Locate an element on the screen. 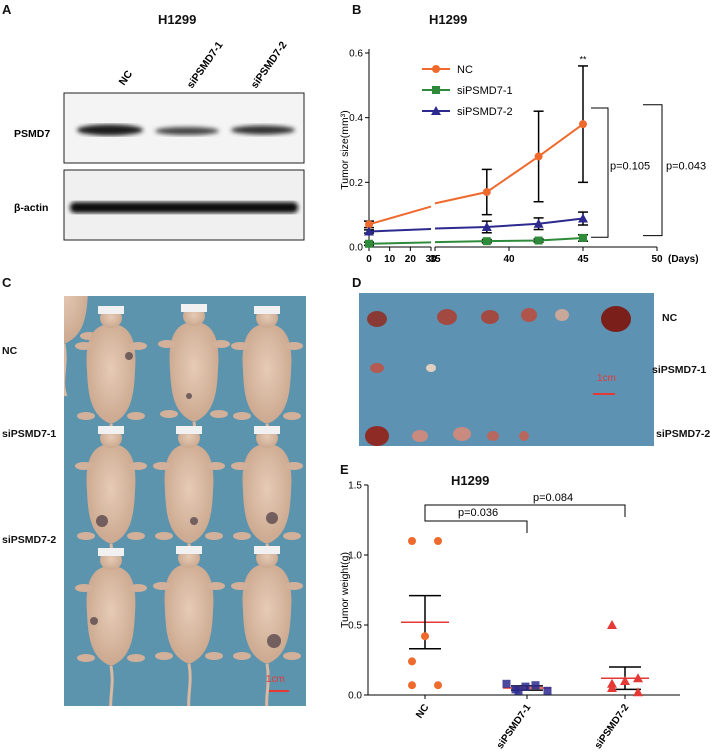 This screenshot has width=717, height=755. tumors-nc is located at coordinates (499, 319).